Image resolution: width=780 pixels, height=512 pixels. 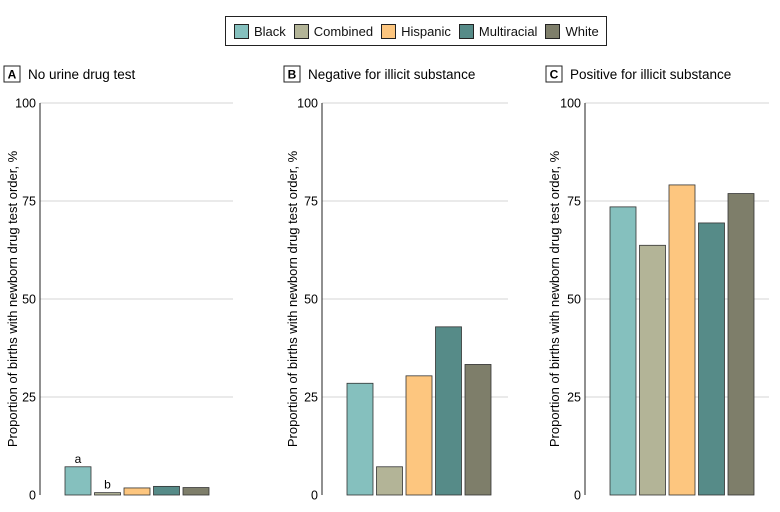 I want to click on legend-item-white: White, so click(x=572, y=31).